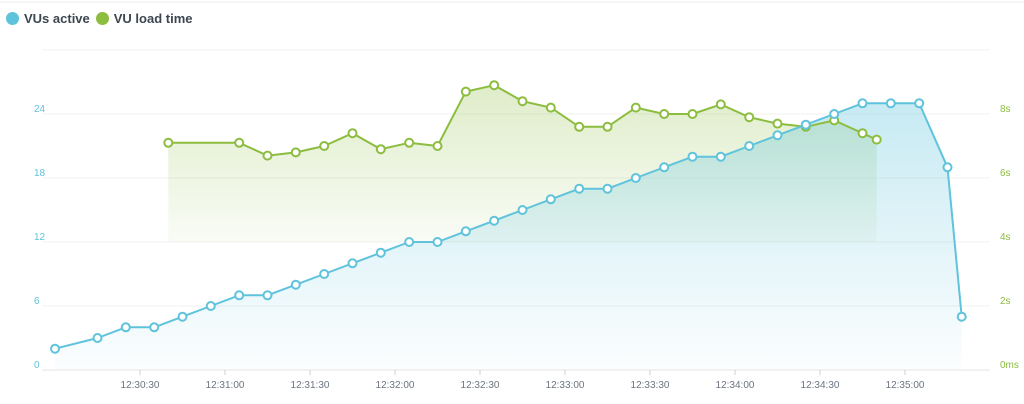  I want to click on x-tick-label: 12:34:00, so click(735, 385).